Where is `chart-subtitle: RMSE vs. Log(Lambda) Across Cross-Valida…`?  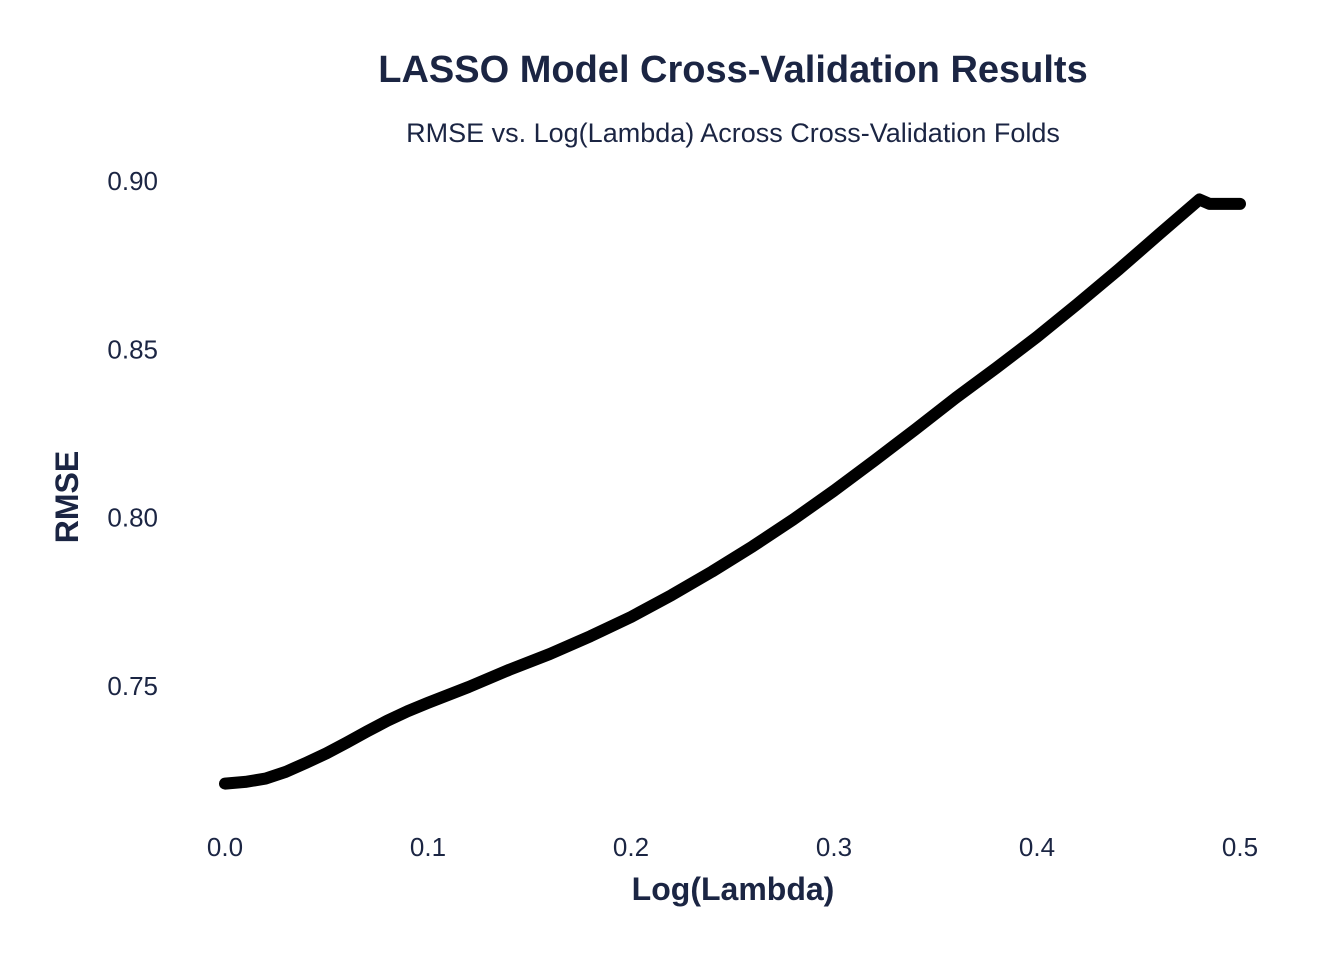
chart-subtitle: RMSE vs. Log(Lambda) Across Cross-Valida… is located at coordinates (733, 133).